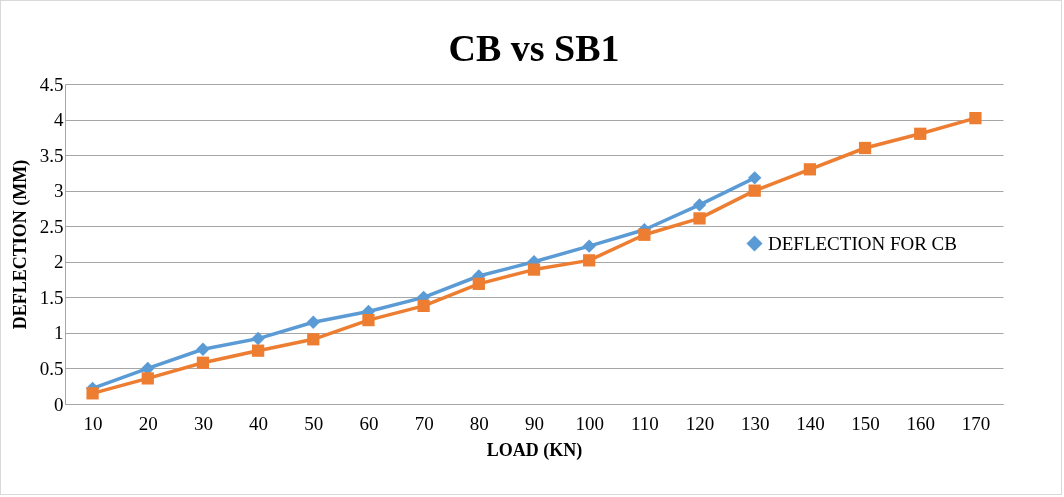 The height and width of the screenshot is (497, 1064). Describe the element at coordinates (862, 243) in the screenshot. I see `legend-label: DEFLECTION FOR CB` at that location.